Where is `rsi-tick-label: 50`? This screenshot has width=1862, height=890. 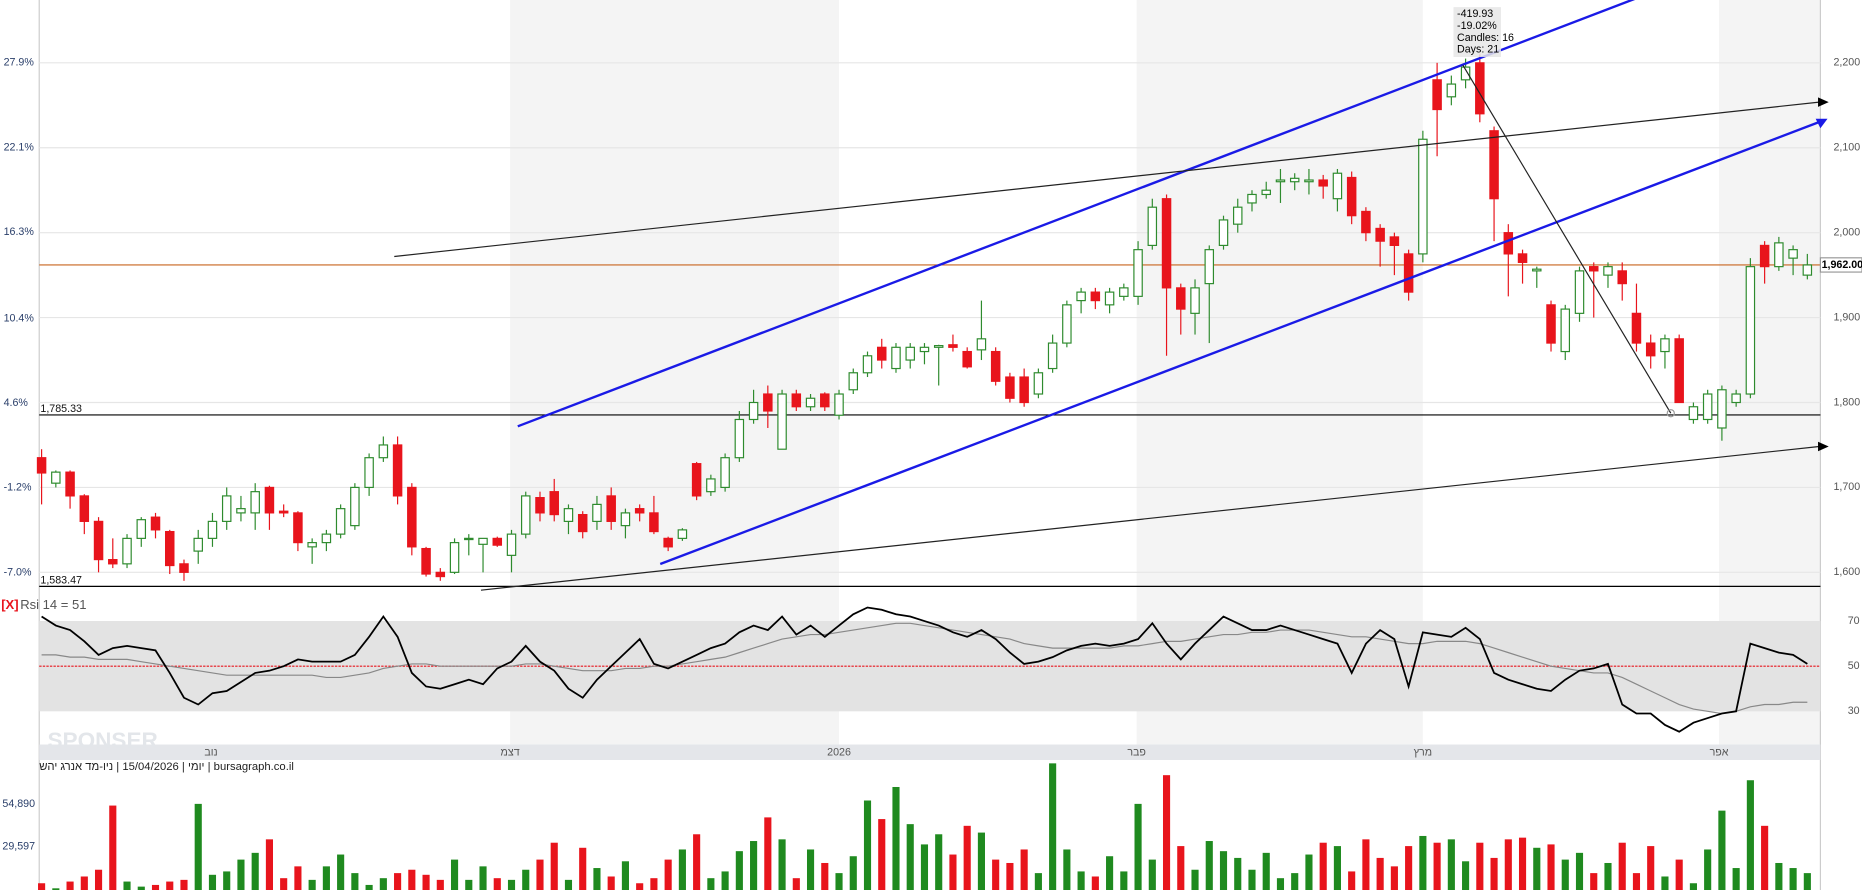 rsi-tick-label: 50 is located at coordinates (1854, 666).